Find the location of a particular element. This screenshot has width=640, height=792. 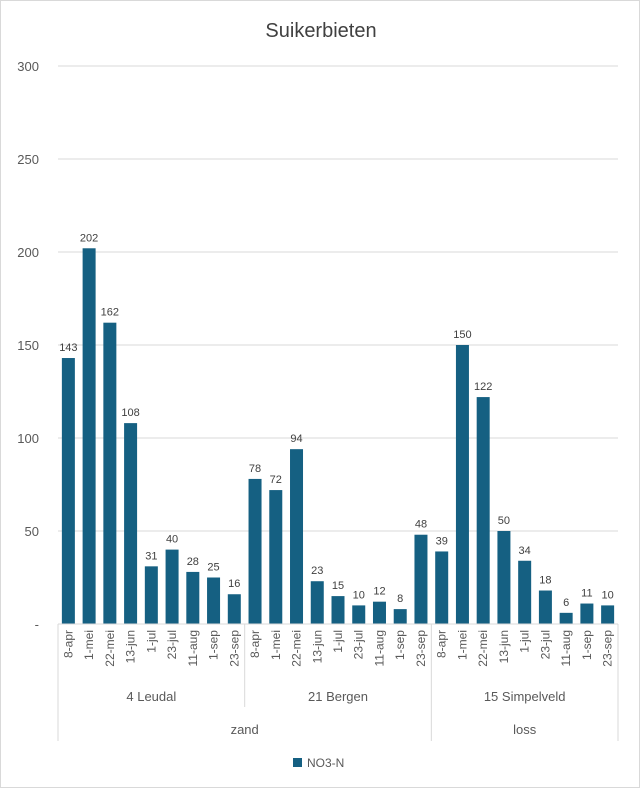

data-label: 28 is located at coordinates (193, 562).